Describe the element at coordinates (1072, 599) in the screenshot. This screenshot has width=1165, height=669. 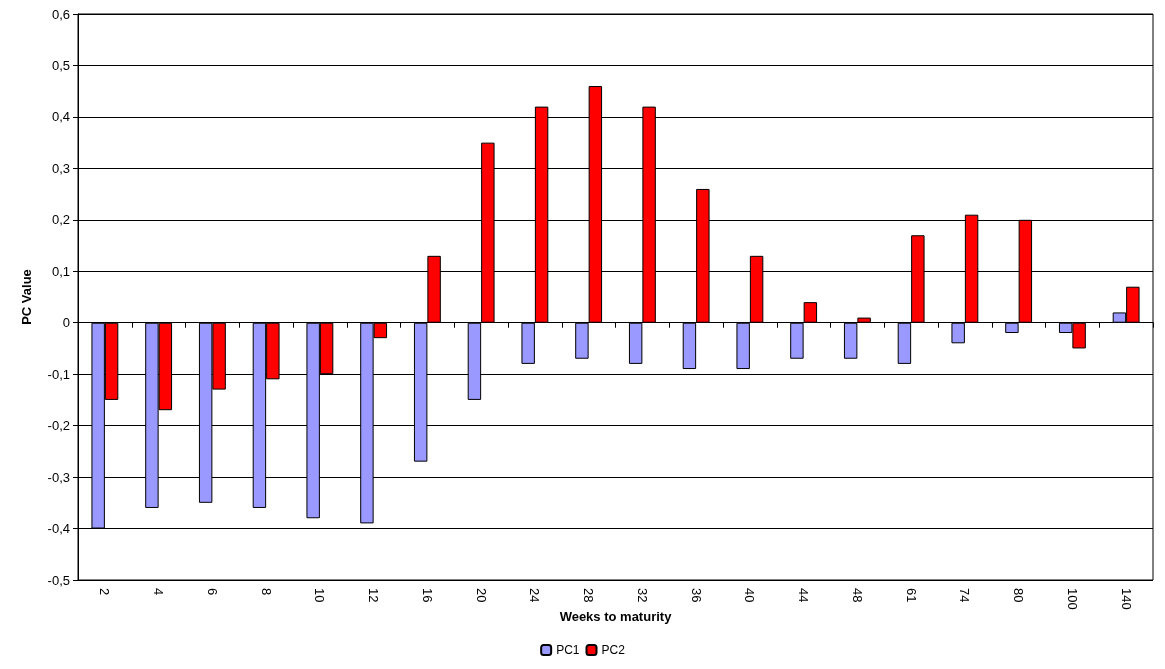
I see `x-tick-label: 100` at that location.